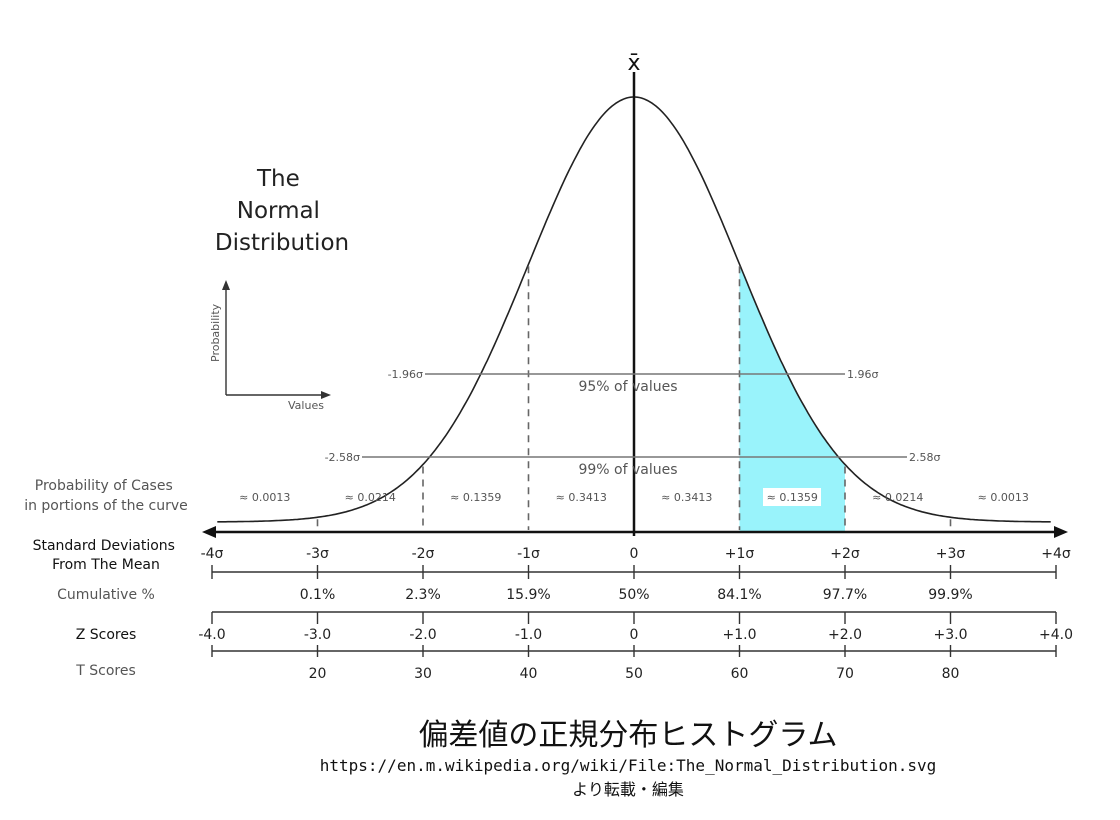  Describe the element at coordinates (529, 674) in the screenshot. I see `t-value: 40` at that location.